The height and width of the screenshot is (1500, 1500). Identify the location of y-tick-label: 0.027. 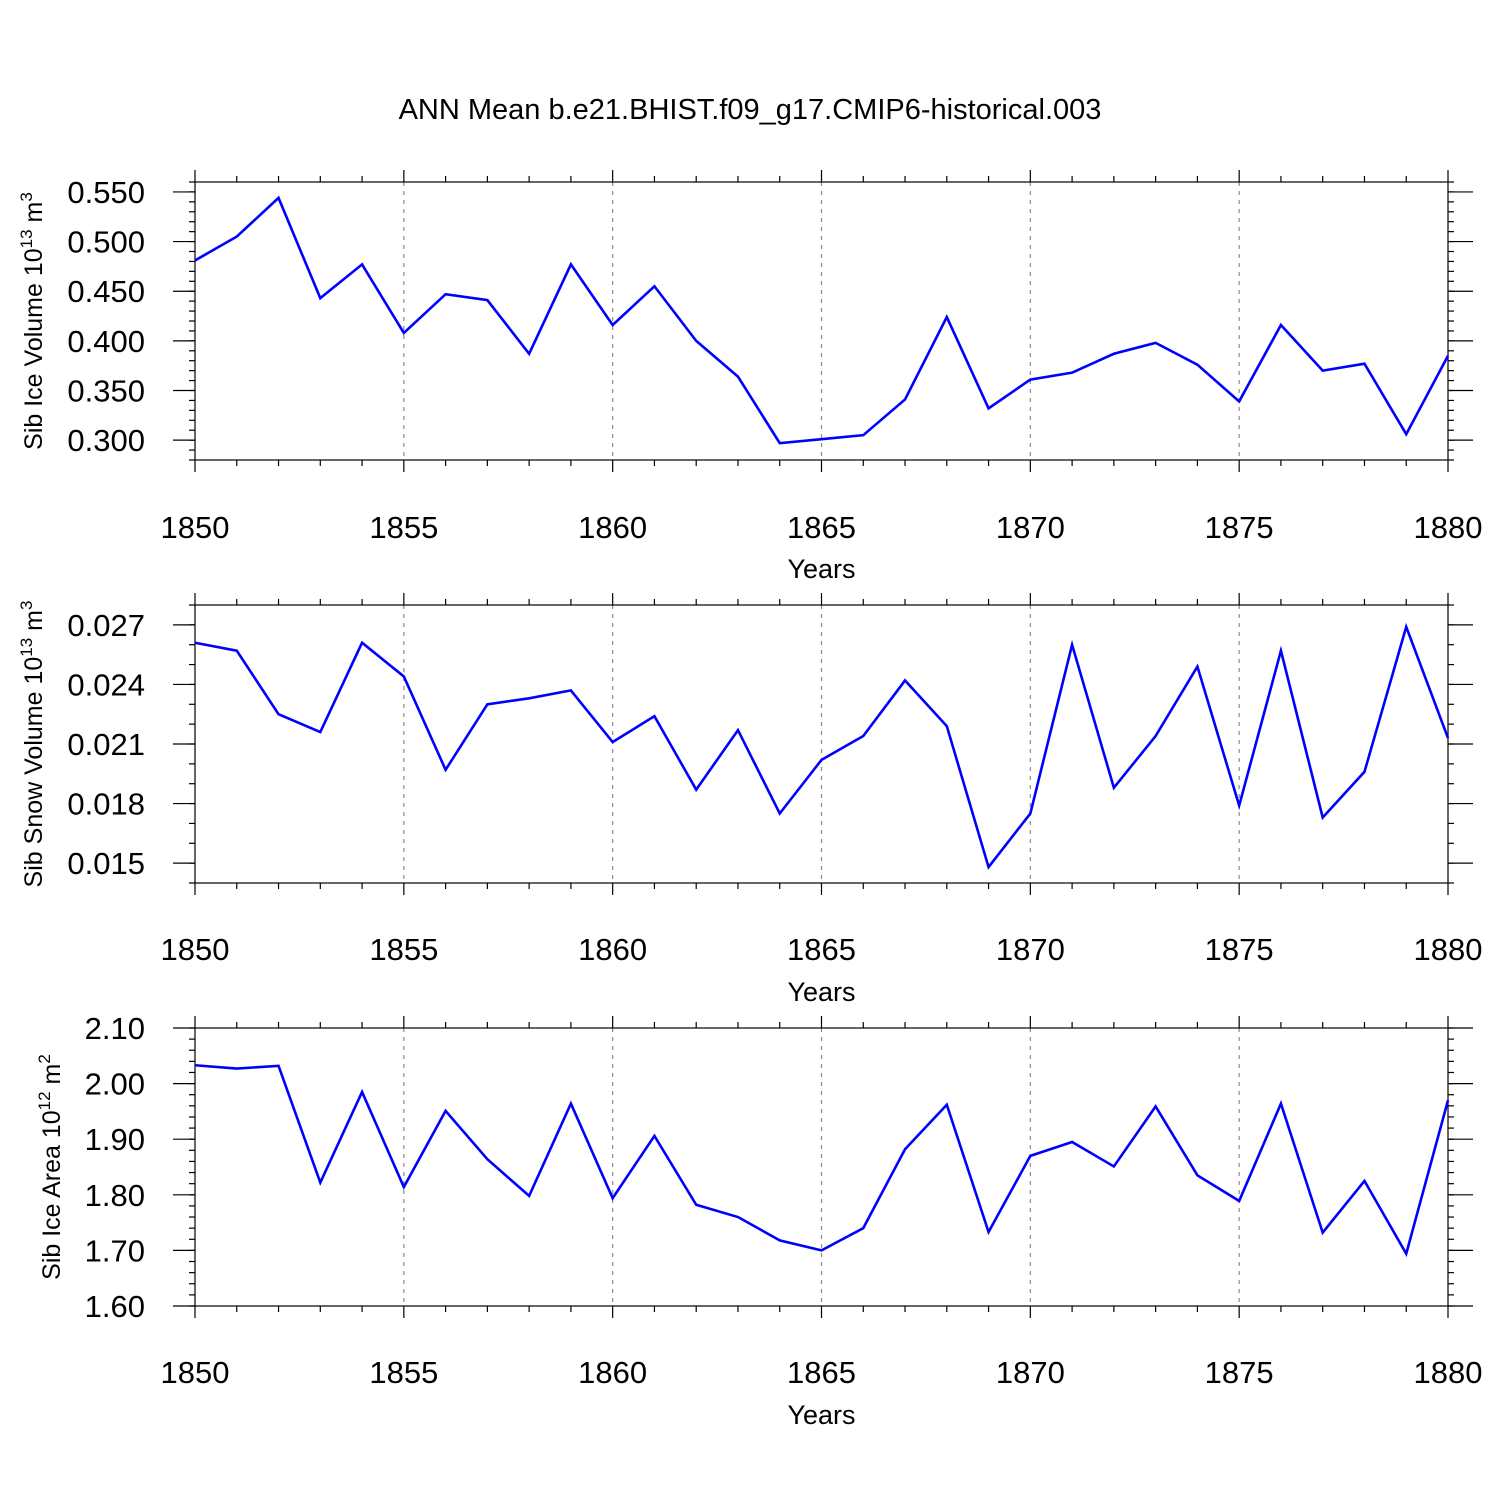
(106, 625).